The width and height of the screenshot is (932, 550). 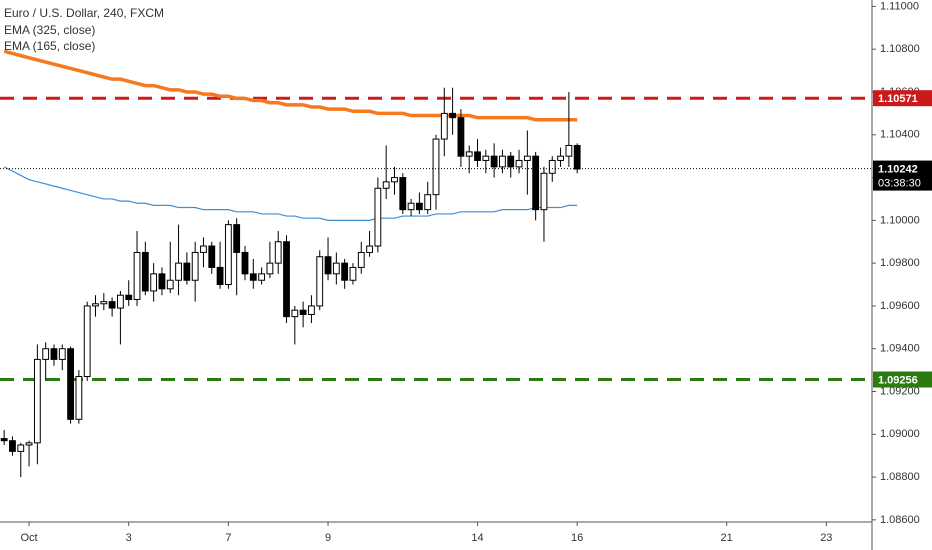 I want to click on chart-title: Euro / U.S. Dollar, 240, FXCM, so click(x=84, y=13).